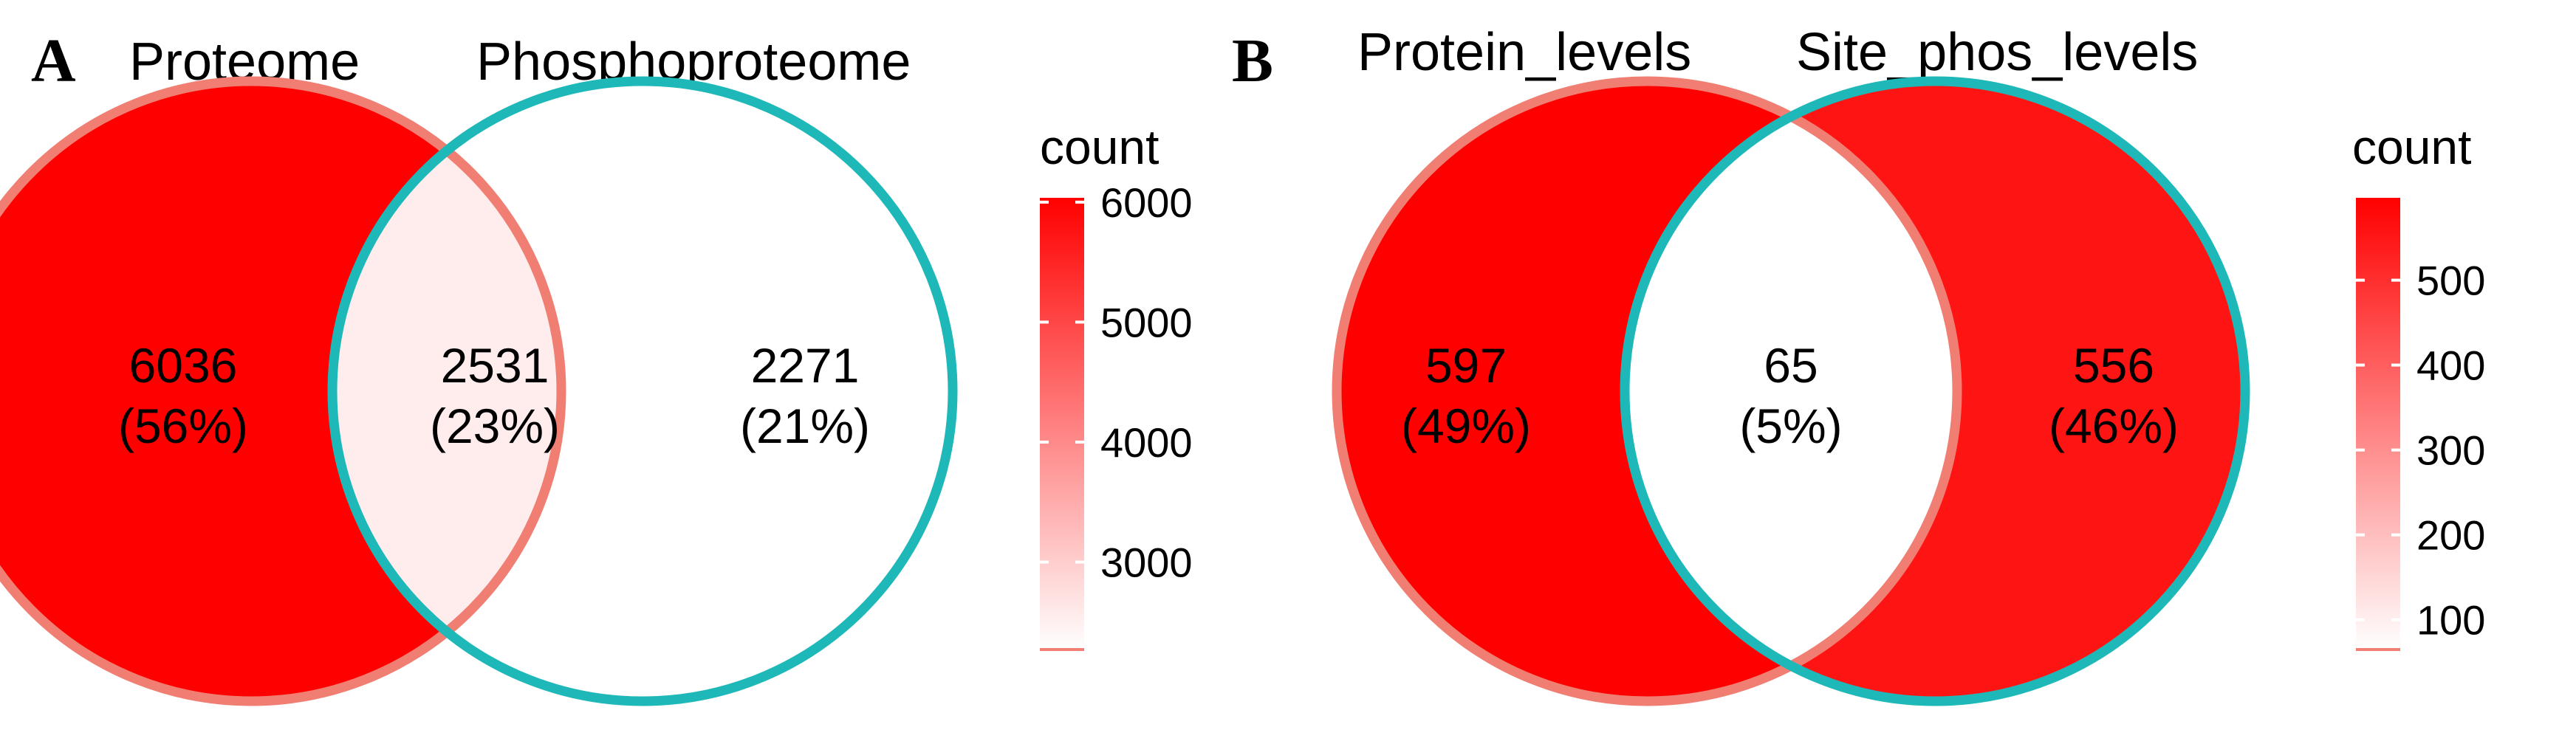 This screenshot has height=744, width=2576. I want to click on legend-a: count 6000 5000 4000 3000, so click(1116, 385).